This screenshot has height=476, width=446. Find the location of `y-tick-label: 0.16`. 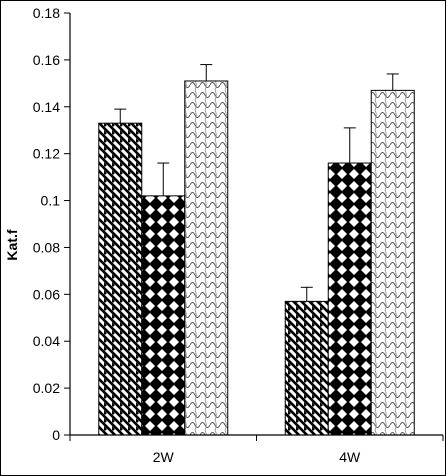

y-tick-label: 0.16 is located at coordinates (46, 60).